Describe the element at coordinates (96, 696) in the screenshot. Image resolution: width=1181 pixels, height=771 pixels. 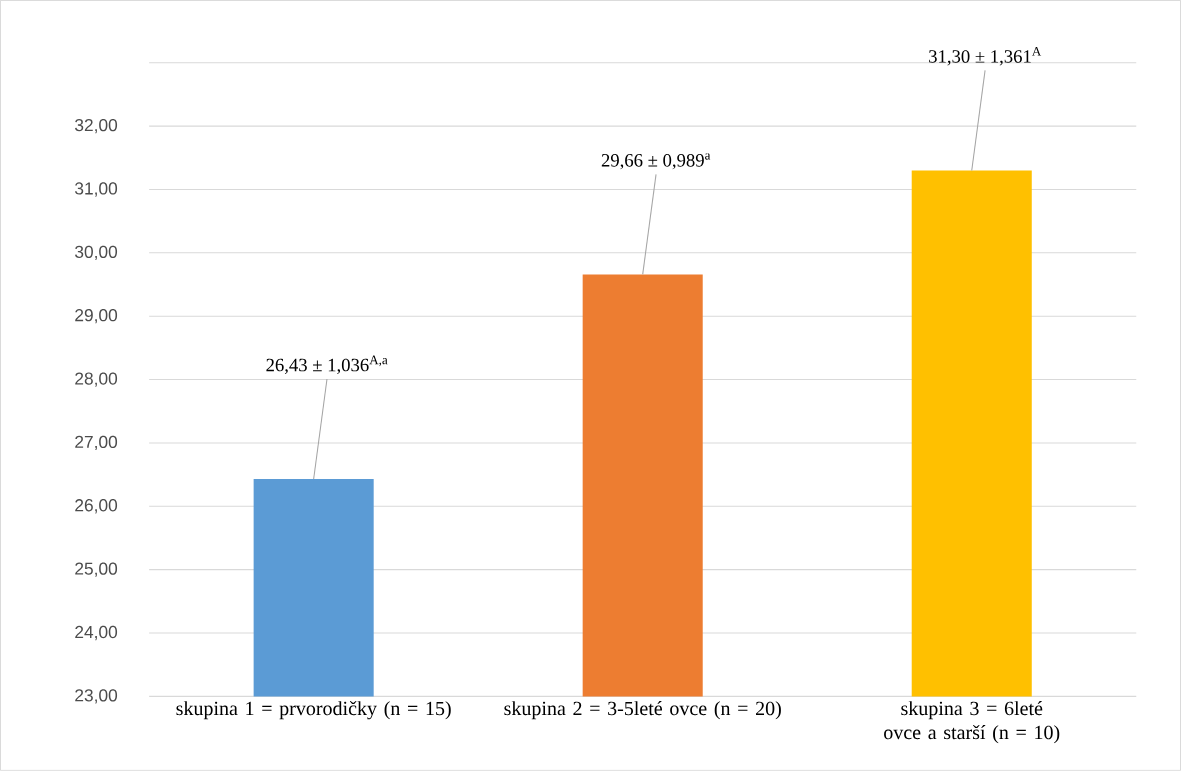
I see `y-tick-label: 23,00` at that location.